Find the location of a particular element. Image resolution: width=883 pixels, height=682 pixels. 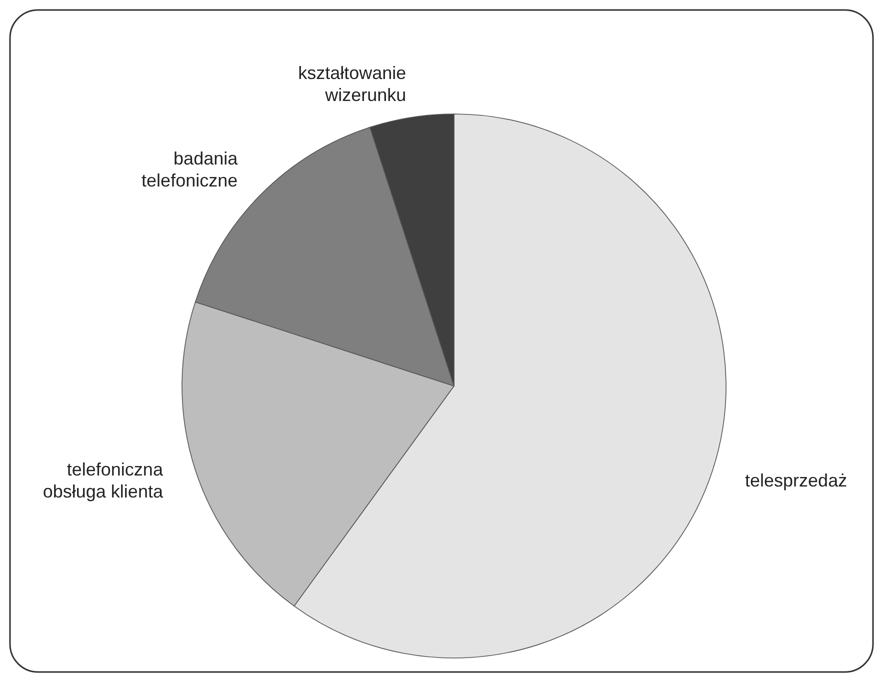

slice-label: telefoniczna obsługa klienta is located at coordinates (103, 481).